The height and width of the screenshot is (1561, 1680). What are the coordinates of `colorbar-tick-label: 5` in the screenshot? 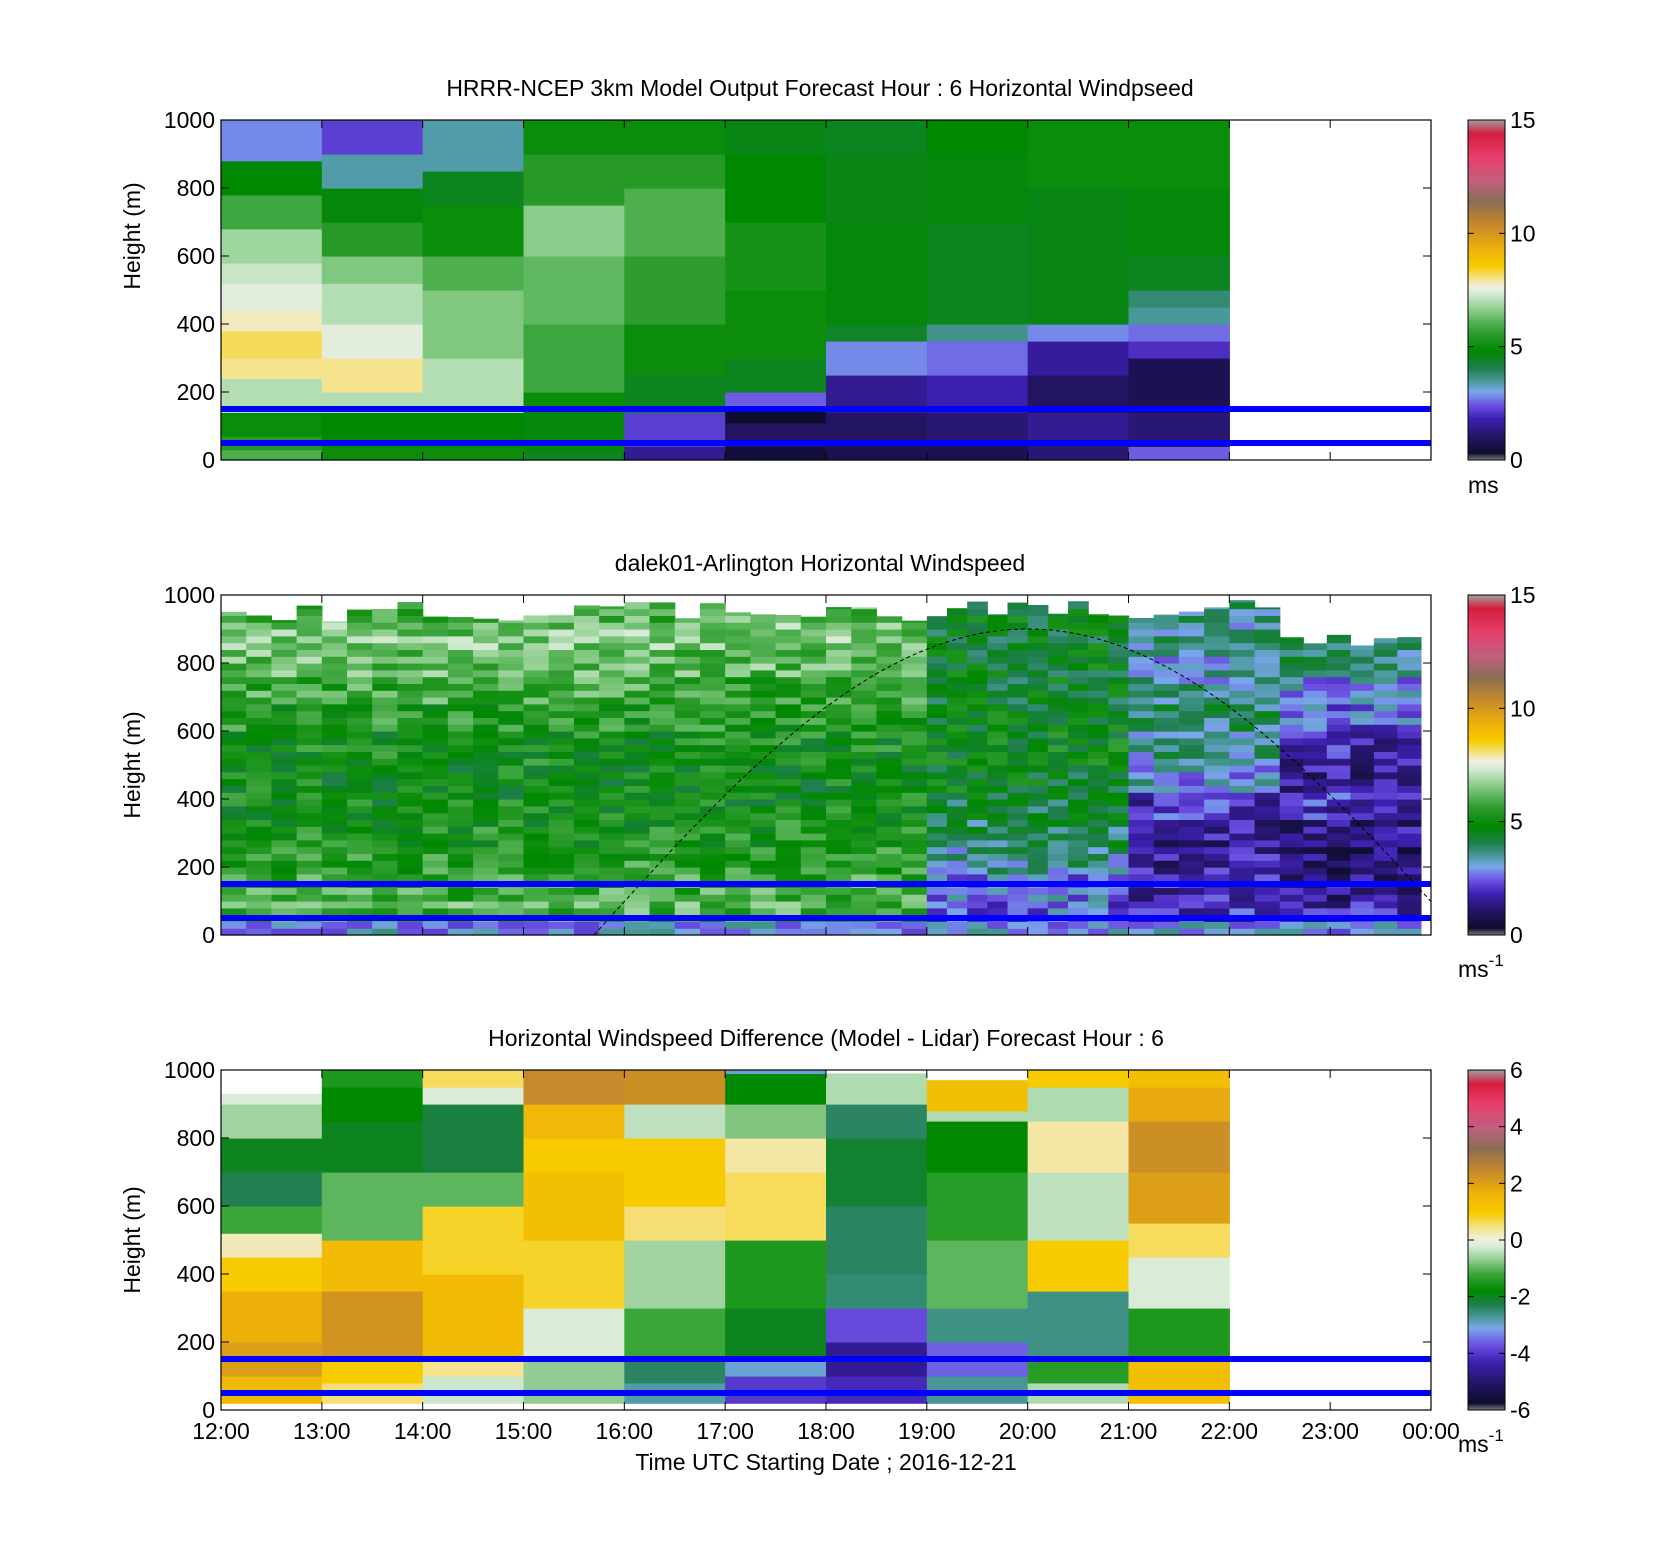 It's located at (1516, 822).